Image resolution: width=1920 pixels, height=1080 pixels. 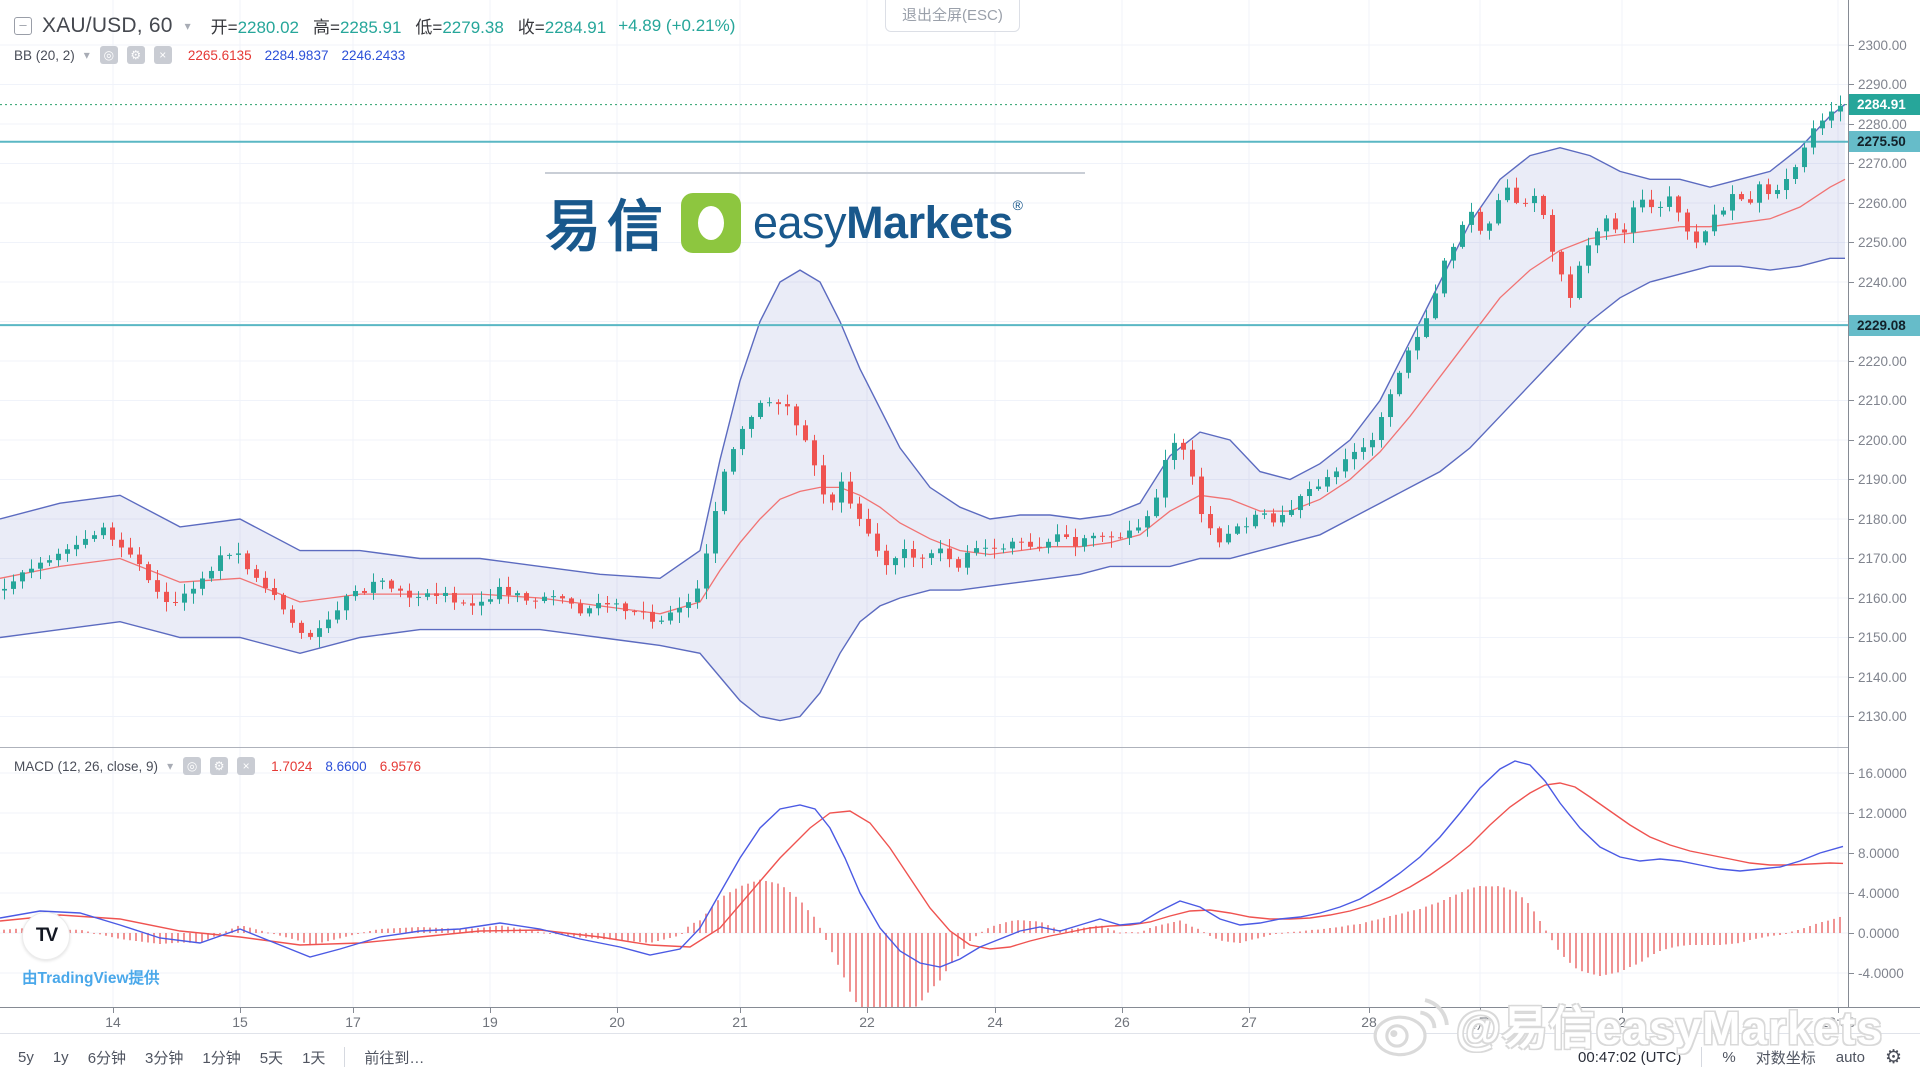 What do you see at coordinates (1785, 1058) in the screenshot?
I see `log-scale-button: 对数坐标` at bounding box center [1785, 1058].